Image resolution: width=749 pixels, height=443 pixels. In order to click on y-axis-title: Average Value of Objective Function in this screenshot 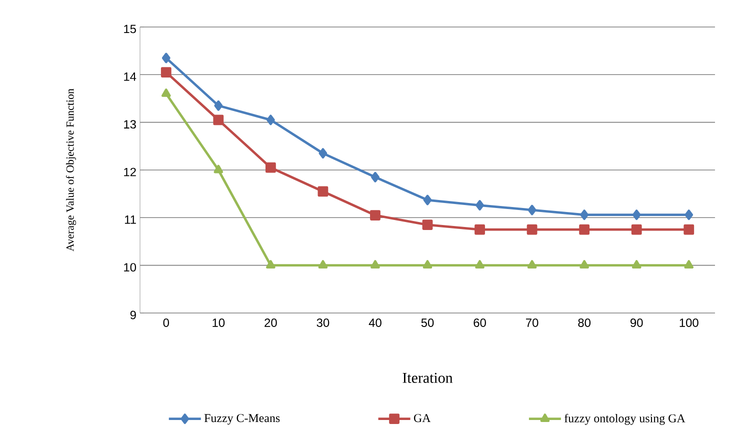, I will do `click(71, 170)`.